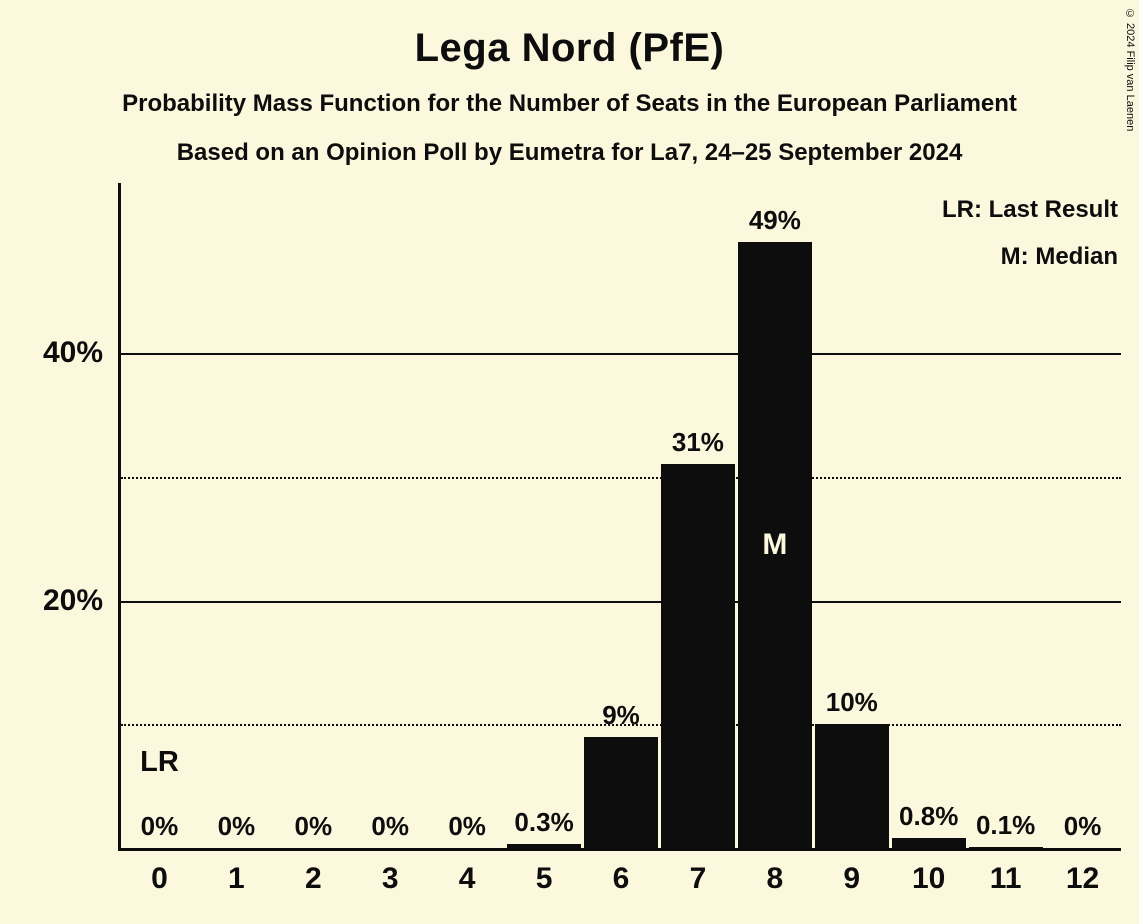 This screenshot has height=924, width=1139. Describe the element at coordinates (621, 714) in the screenshot. I see `value-label-seats-6: 9%` at that location.